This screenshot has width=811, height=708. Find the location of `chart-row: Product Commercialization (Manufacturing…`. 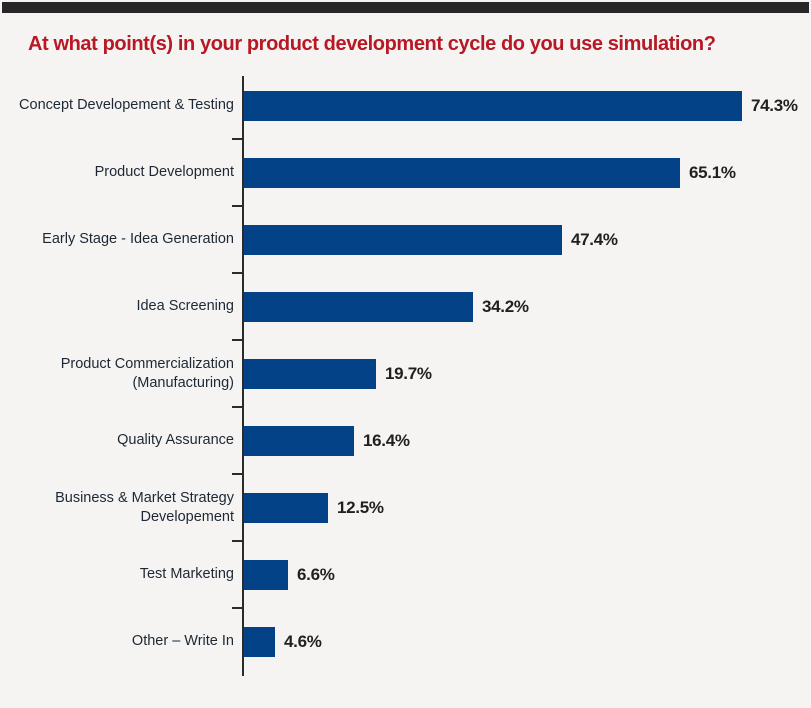

chart-row: Product Commercialization (Manufacturing… is located at coordinates (405, 373).